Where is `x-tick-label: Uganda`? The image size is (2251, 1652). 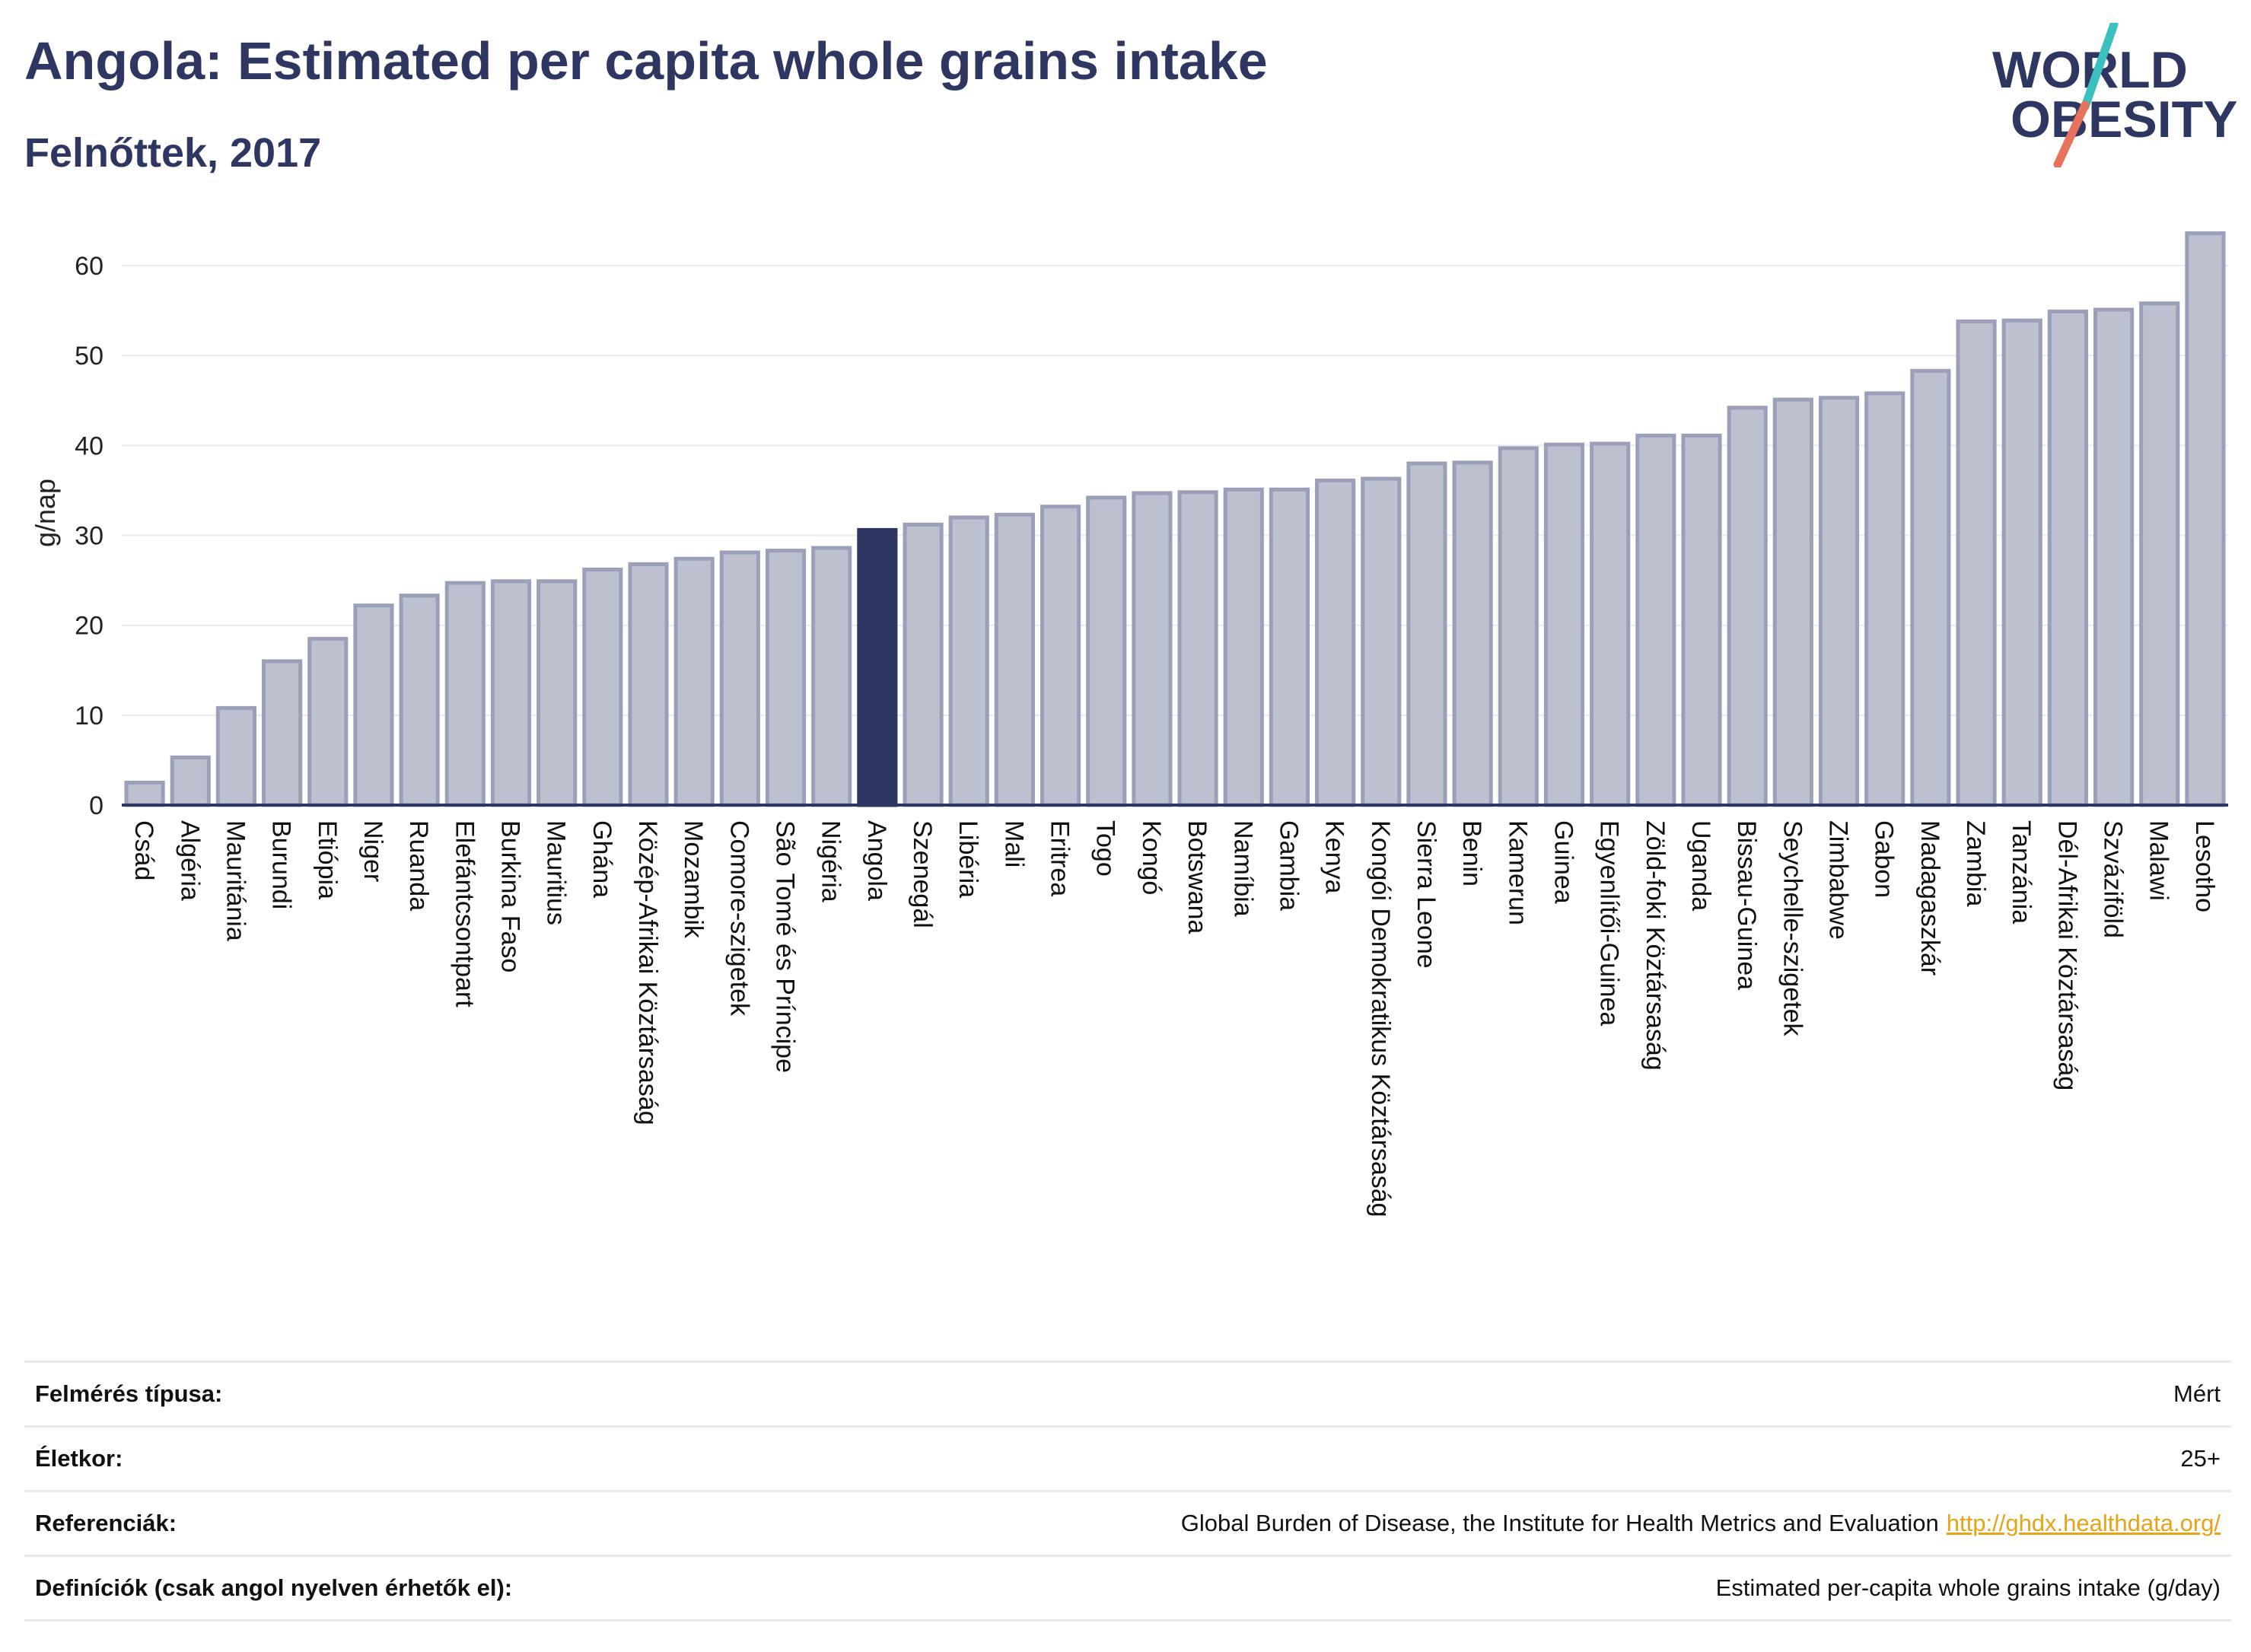 x-tick-label: Uganda is located at coordinates (1700, 865).